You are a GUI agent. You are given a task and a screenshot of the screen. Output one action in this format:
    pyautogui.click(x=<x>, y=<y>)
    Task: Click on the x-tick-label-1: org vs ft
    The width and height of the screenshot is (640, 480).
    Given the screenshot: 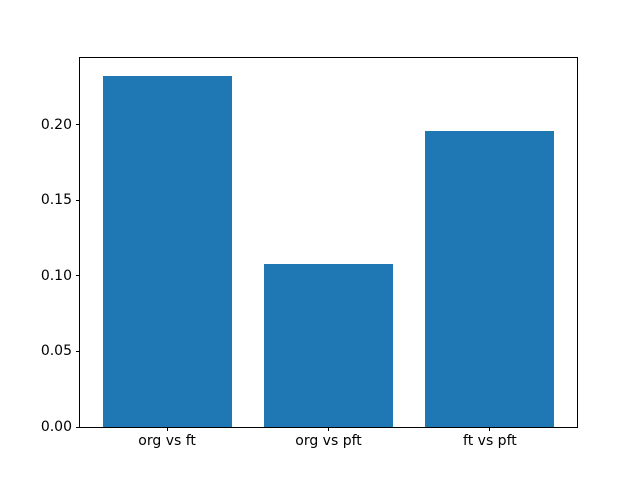 What is the action you would take?
    pyautogui.click(x=167, y=441)
    